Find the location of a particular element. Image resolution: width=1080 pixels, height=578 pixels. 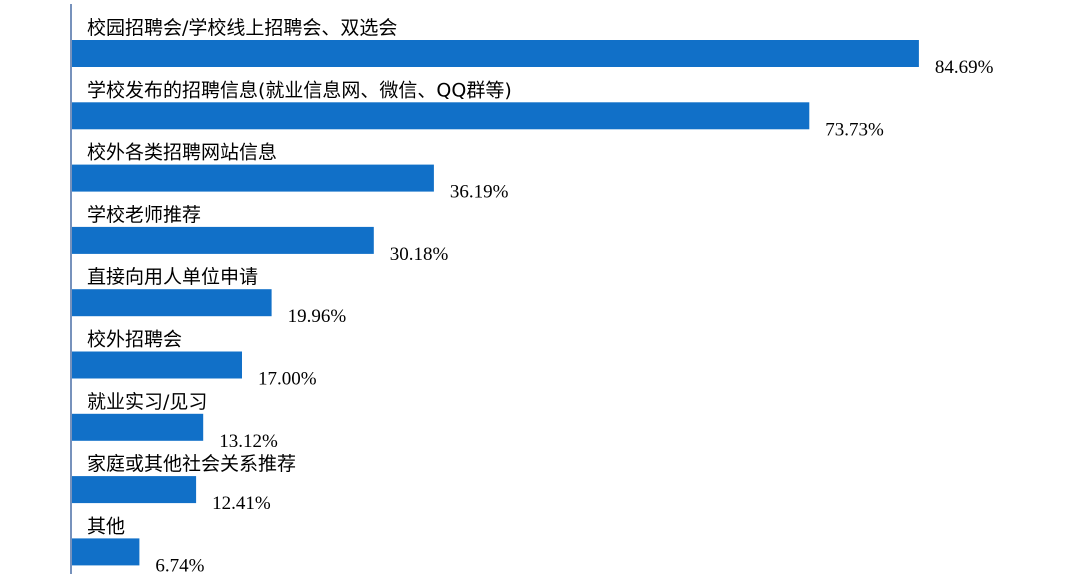

value-label: 73.73% is located at coordinates (854, 129).